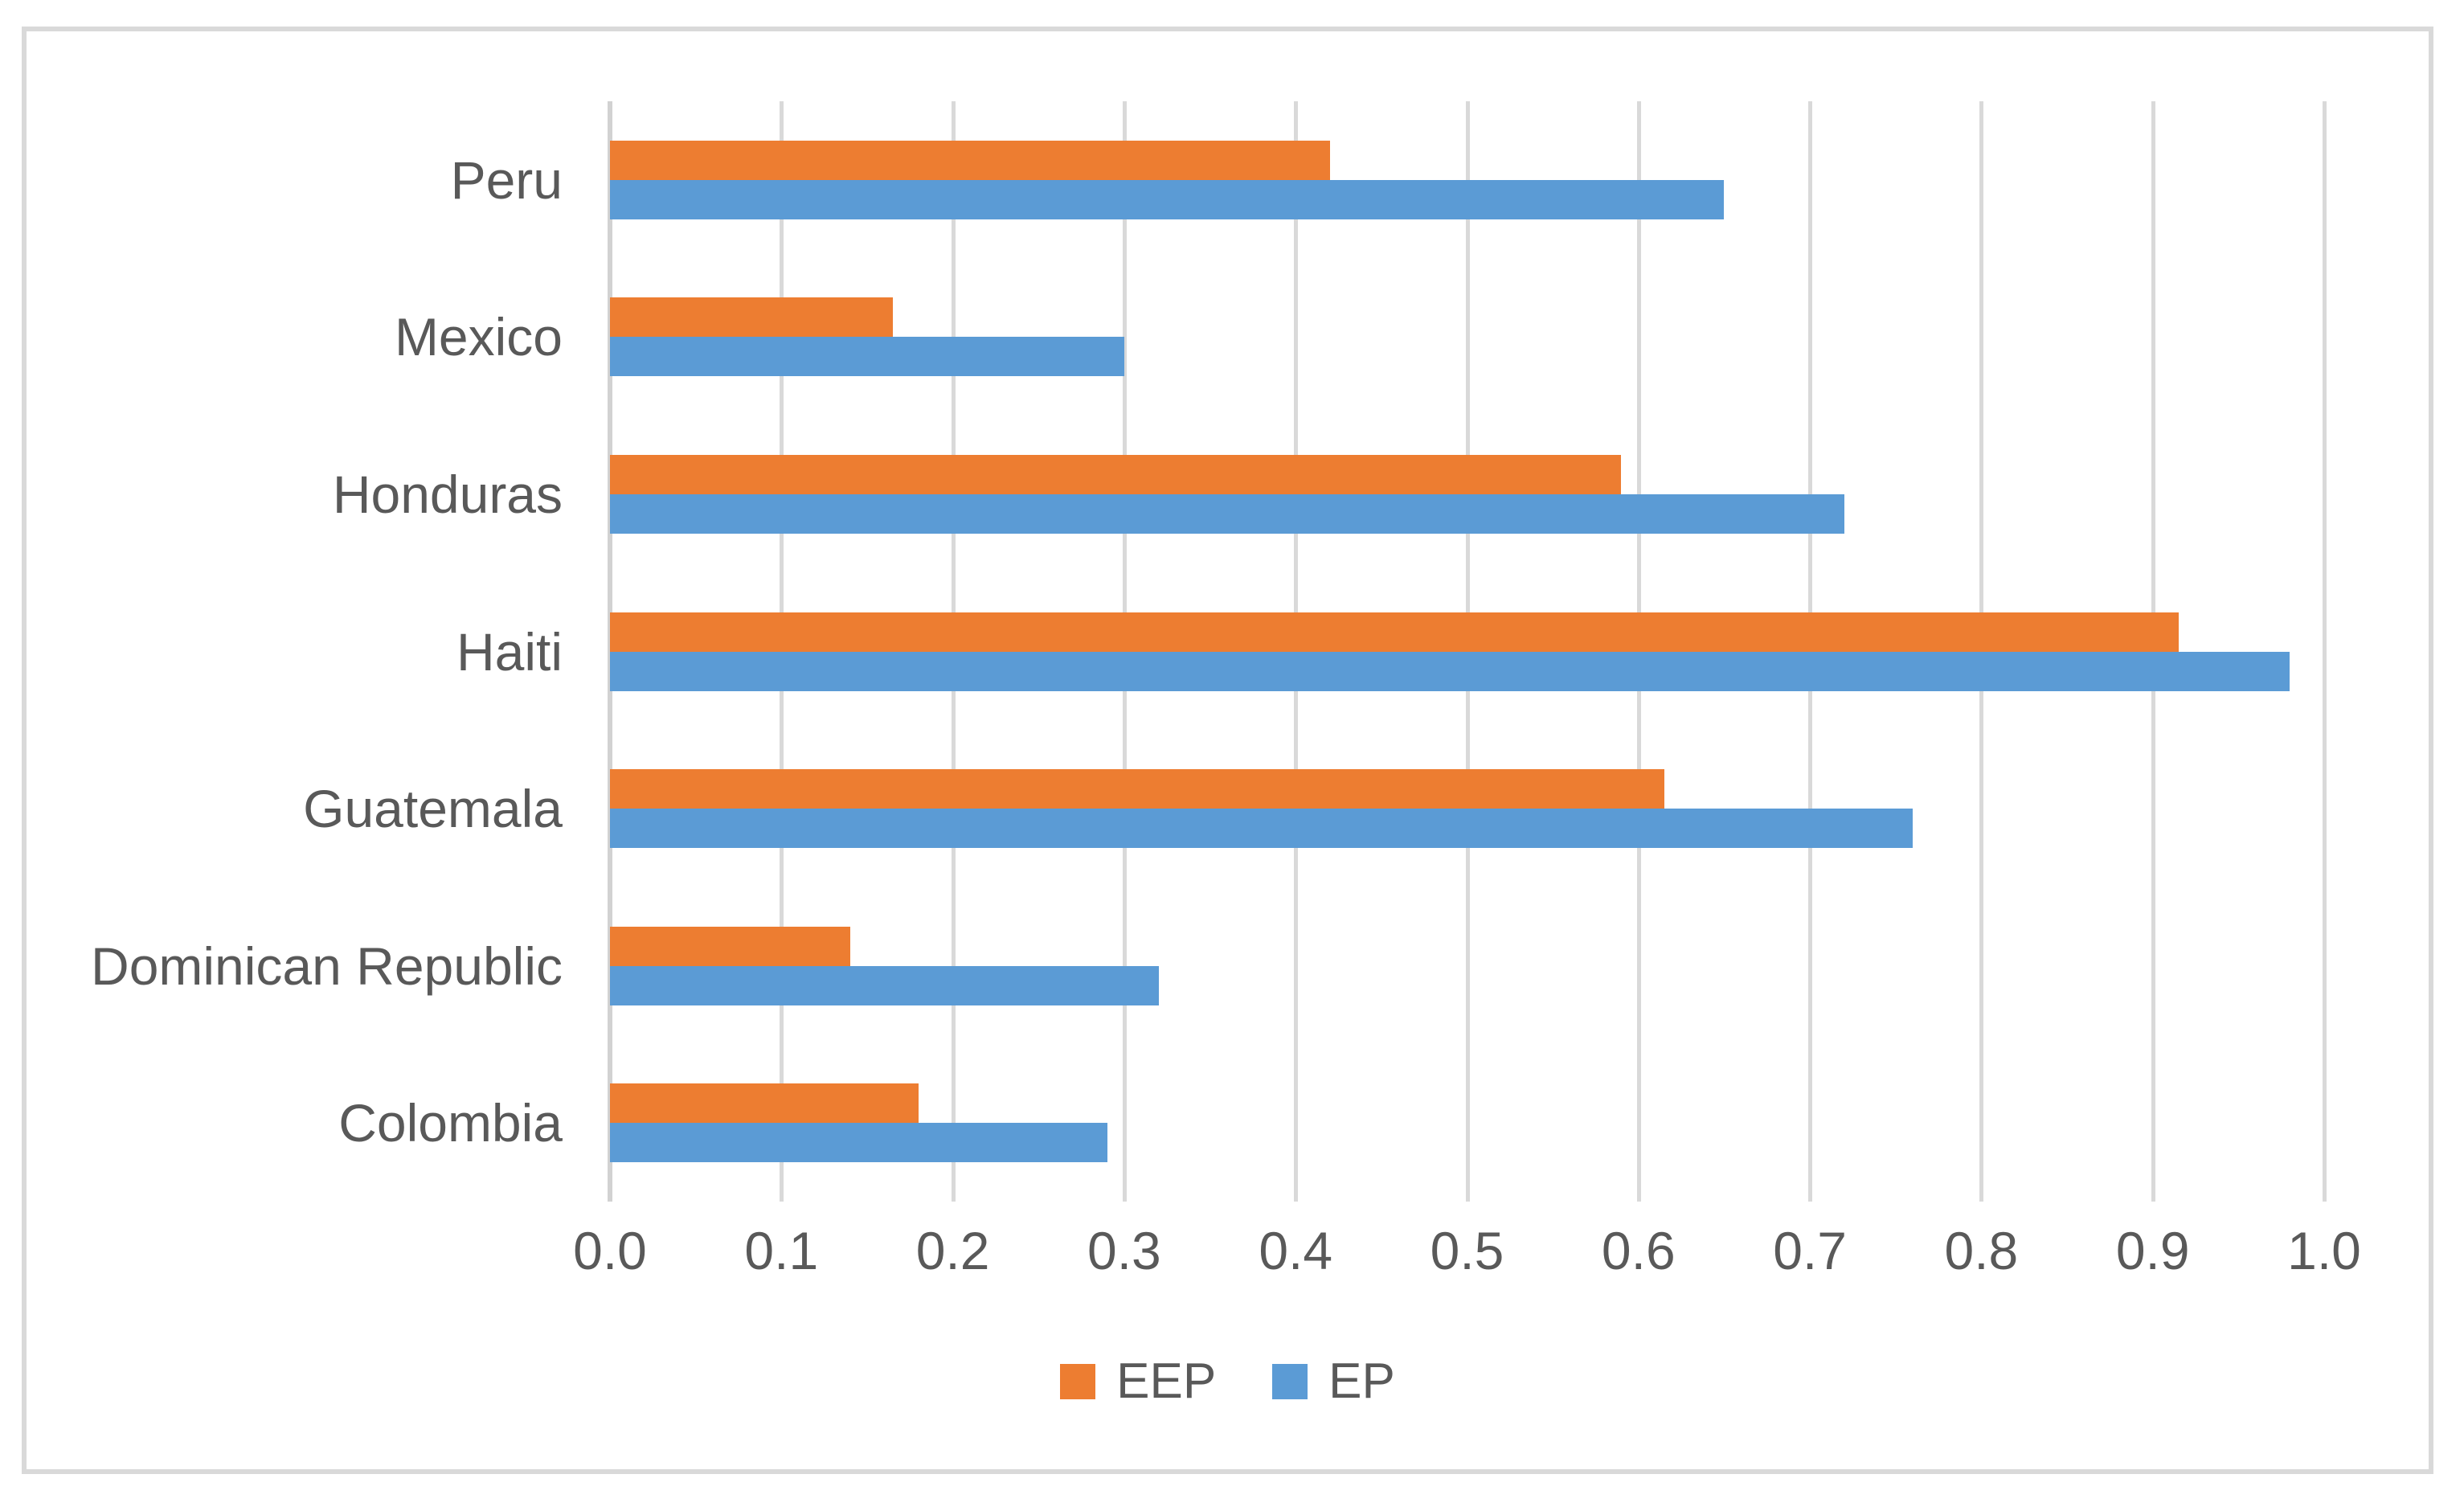 The height and width of the screenshot is (1507, 2464). Describe the element at coordinates (1810, 1250) in the screenshot. I see `x-tick-label-0-7: 0.7` at that location.